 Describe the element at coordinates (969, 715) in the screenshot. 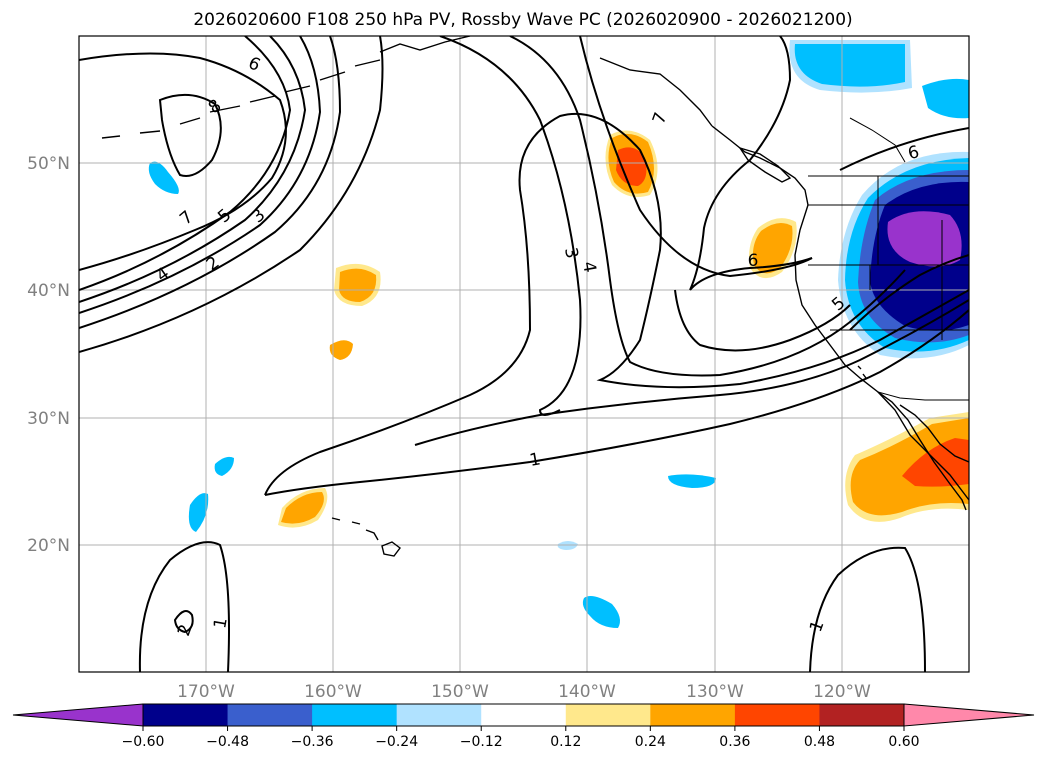

I see `colorbar-extend-high` at that location.